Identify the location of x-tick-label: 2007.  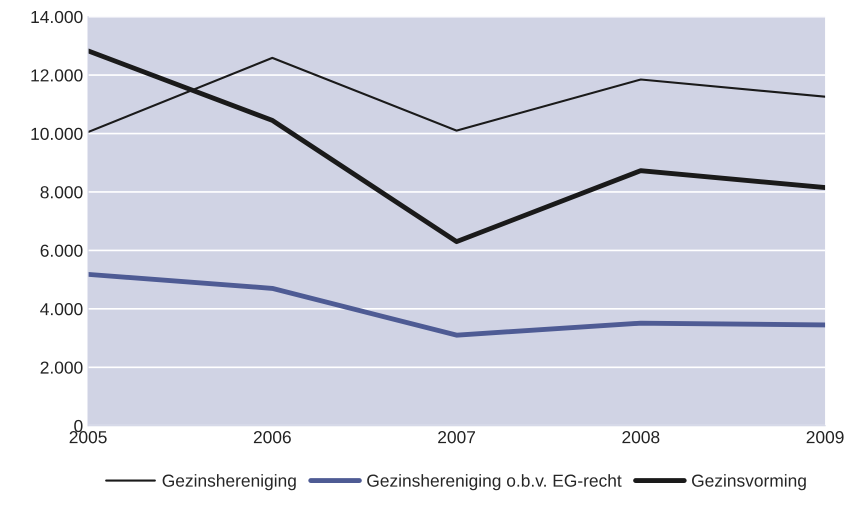
(457, 437).